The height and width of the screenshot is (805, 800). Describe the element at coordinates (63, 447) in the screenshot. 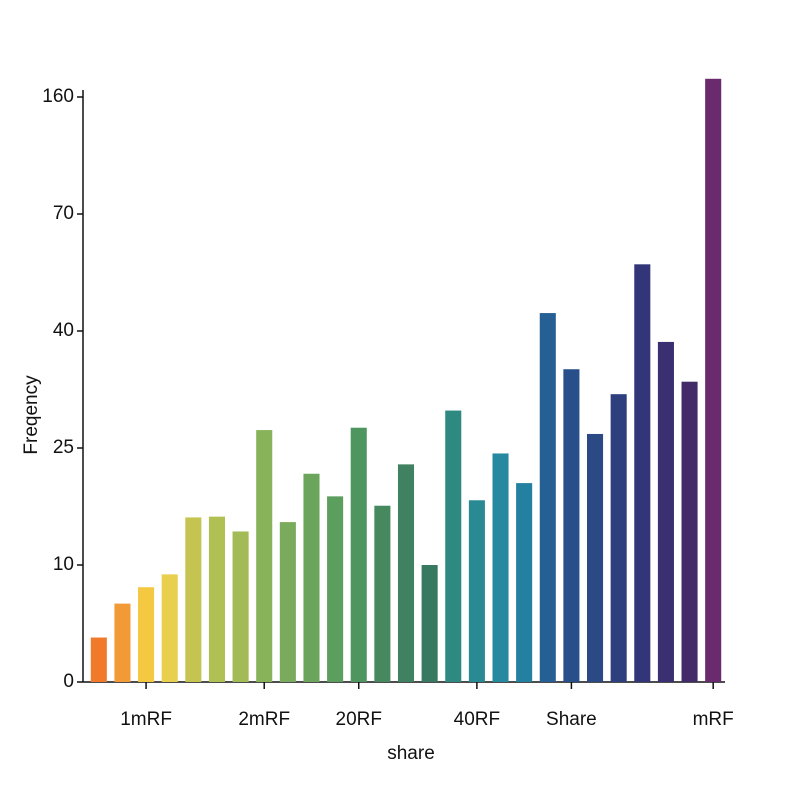

I see `y-tick-label: 25` at that location.